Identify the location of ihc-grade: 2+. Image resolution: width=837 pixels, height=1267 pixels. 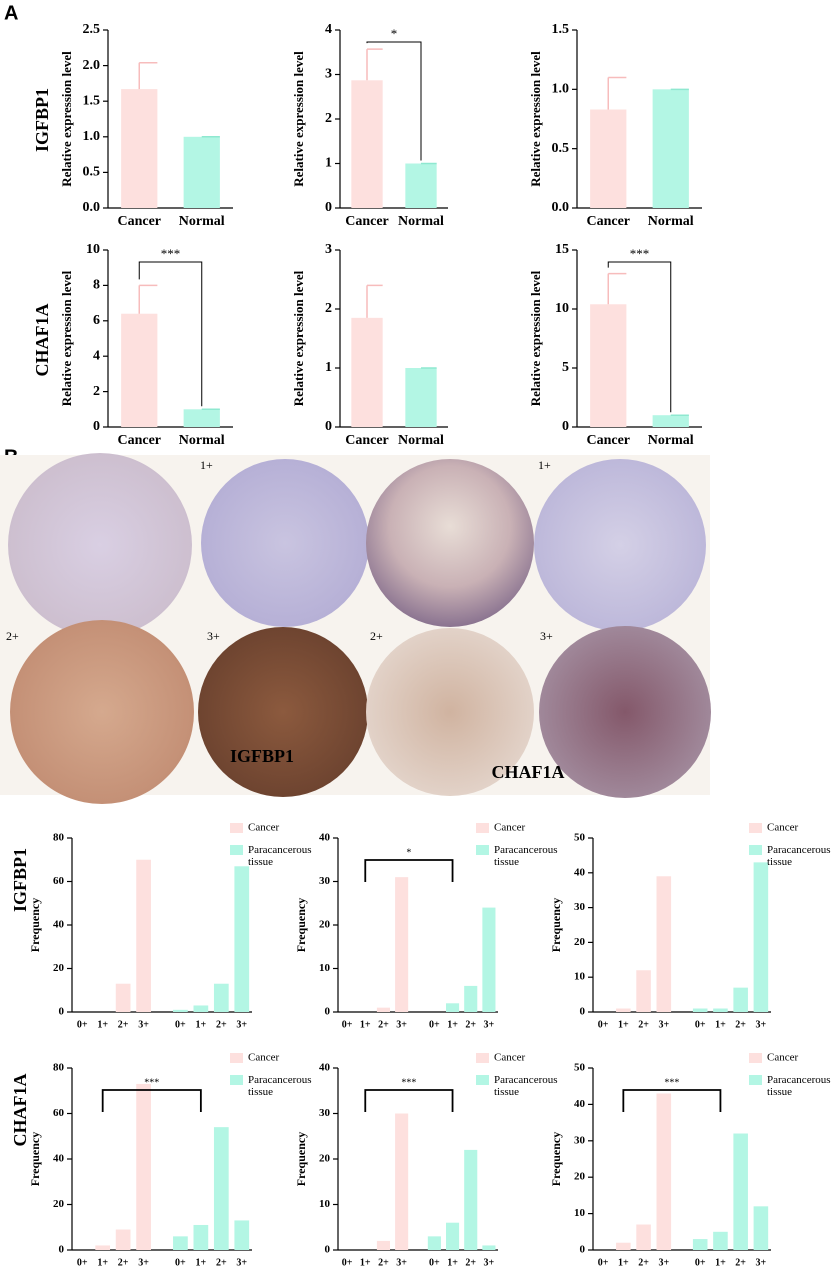
(376, 636).